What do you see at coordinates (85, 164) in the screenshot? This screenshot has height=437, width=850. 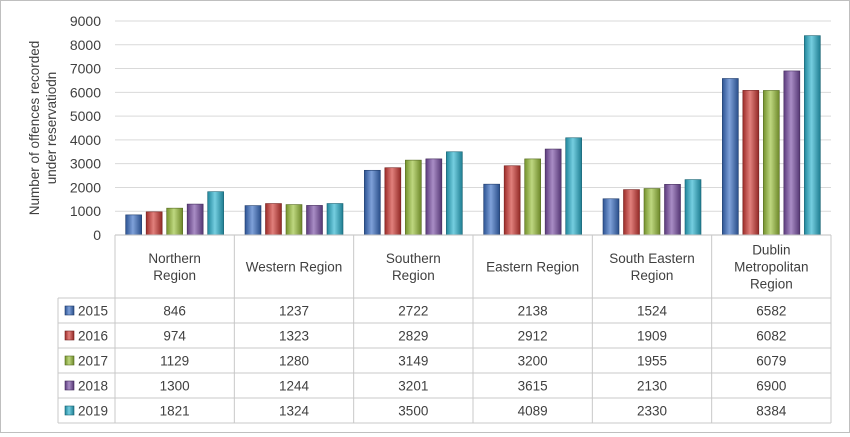 I see `y-tick-label: 3000` at bounding box center [85, 164].